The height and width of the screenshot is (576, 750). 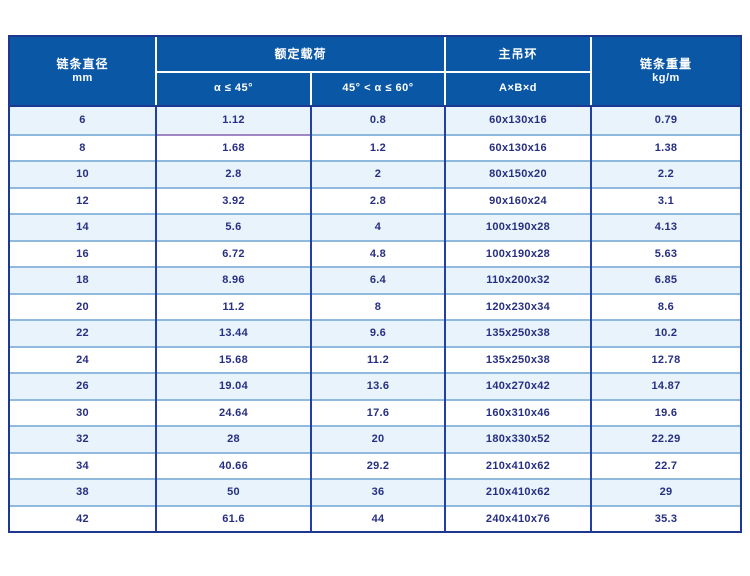 What do you see at coordinates (378, 385) in the screenshot?
I see `rated-load-60-cell: 13.6` at bounding box center [378, 385].